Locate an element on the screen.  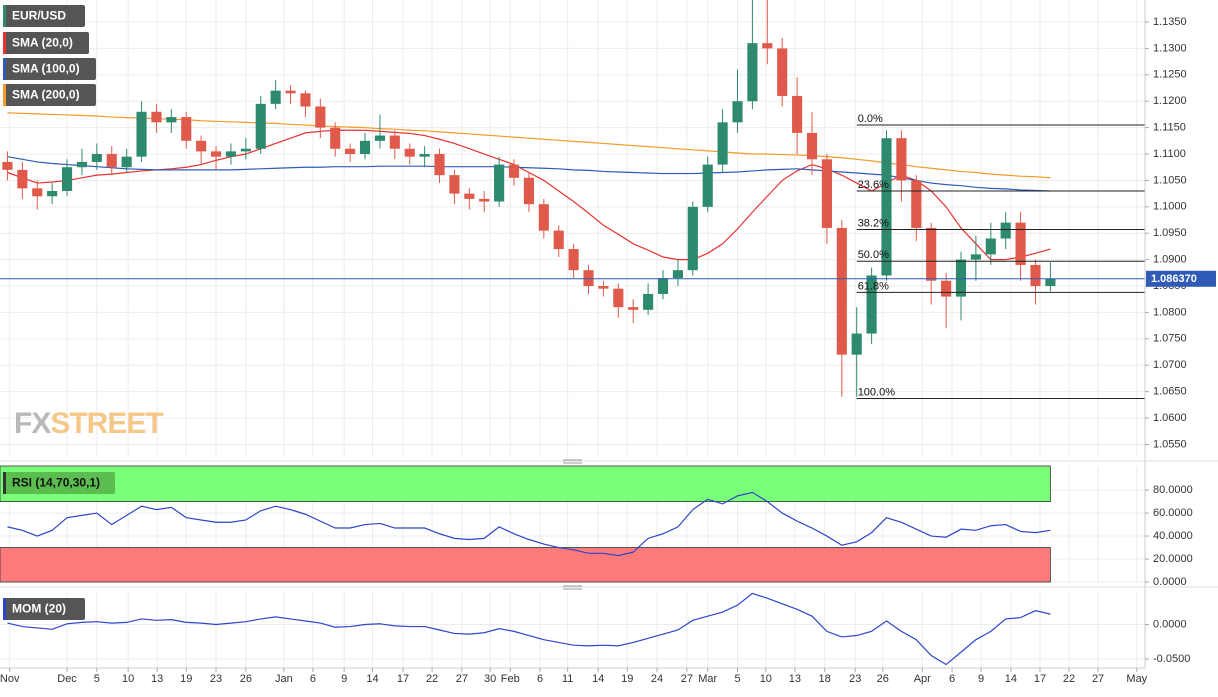
fib-label: 0.0% is located at coordinates (870, 119).